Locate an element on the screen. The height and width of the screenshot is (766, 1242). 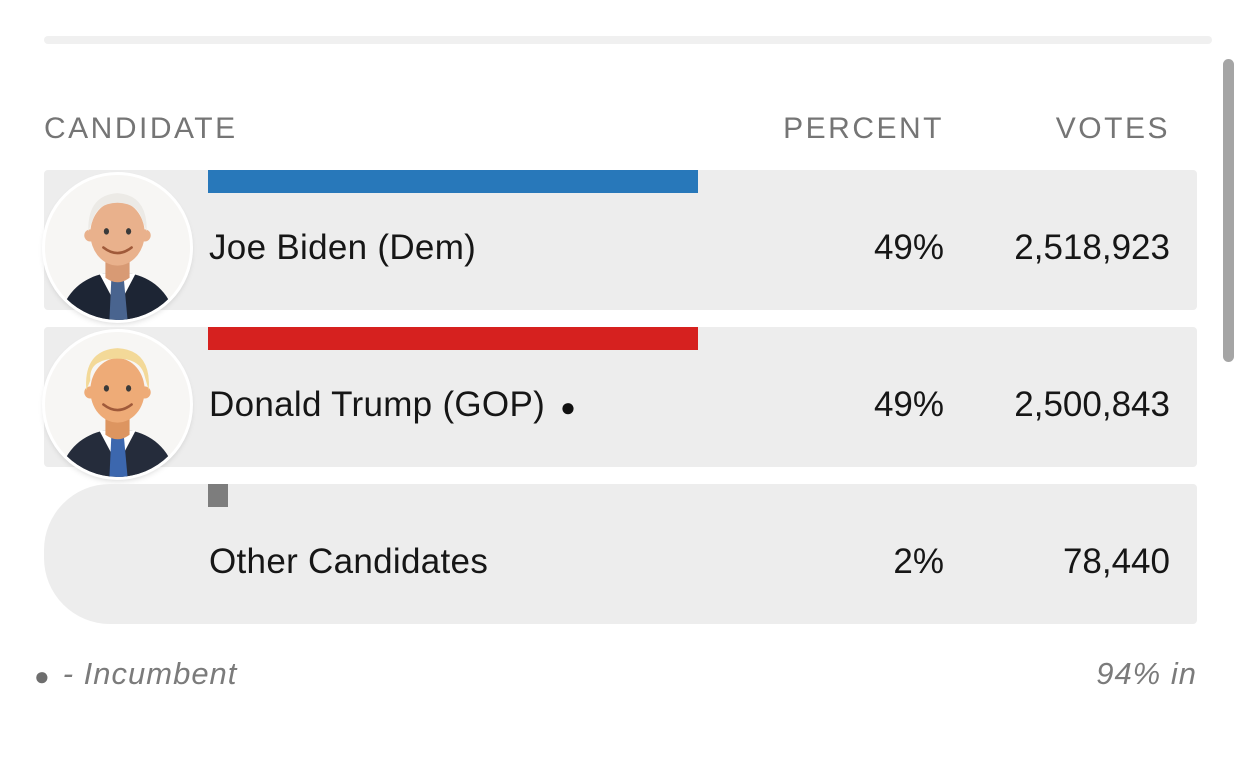
column-header-votes: VOTES is located at coordinates (1112, 128).